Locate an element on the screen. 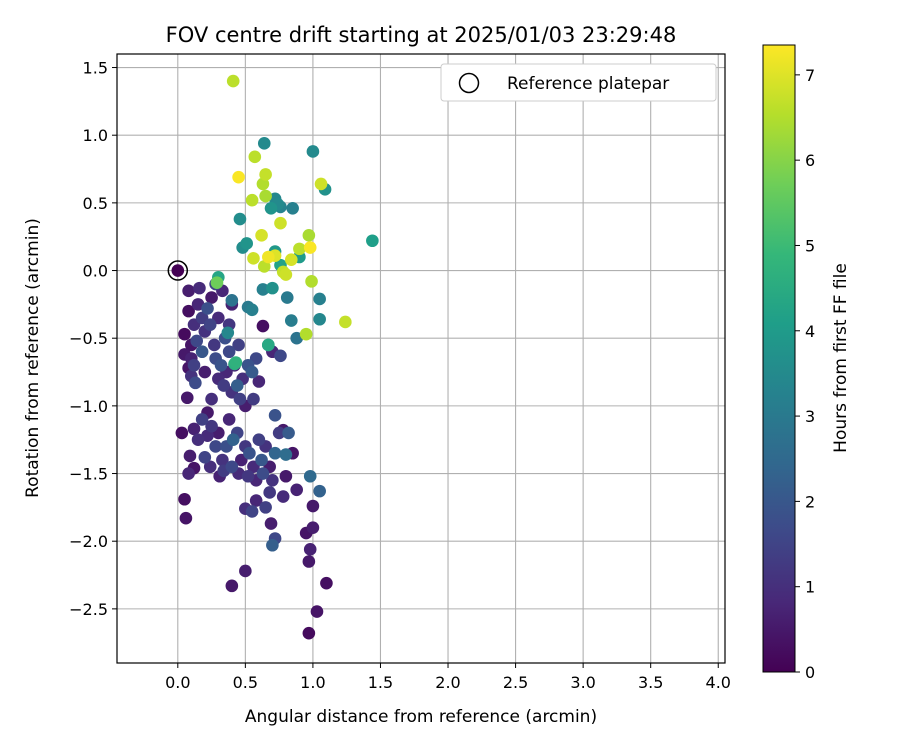 This screenshot has width=900, height=750. y-axis-ticks: −2.5 −2.0 −1.5 −1.0 −0.5 0.0 0.5 1.0 1.5 is located at coordinates (93, 339).